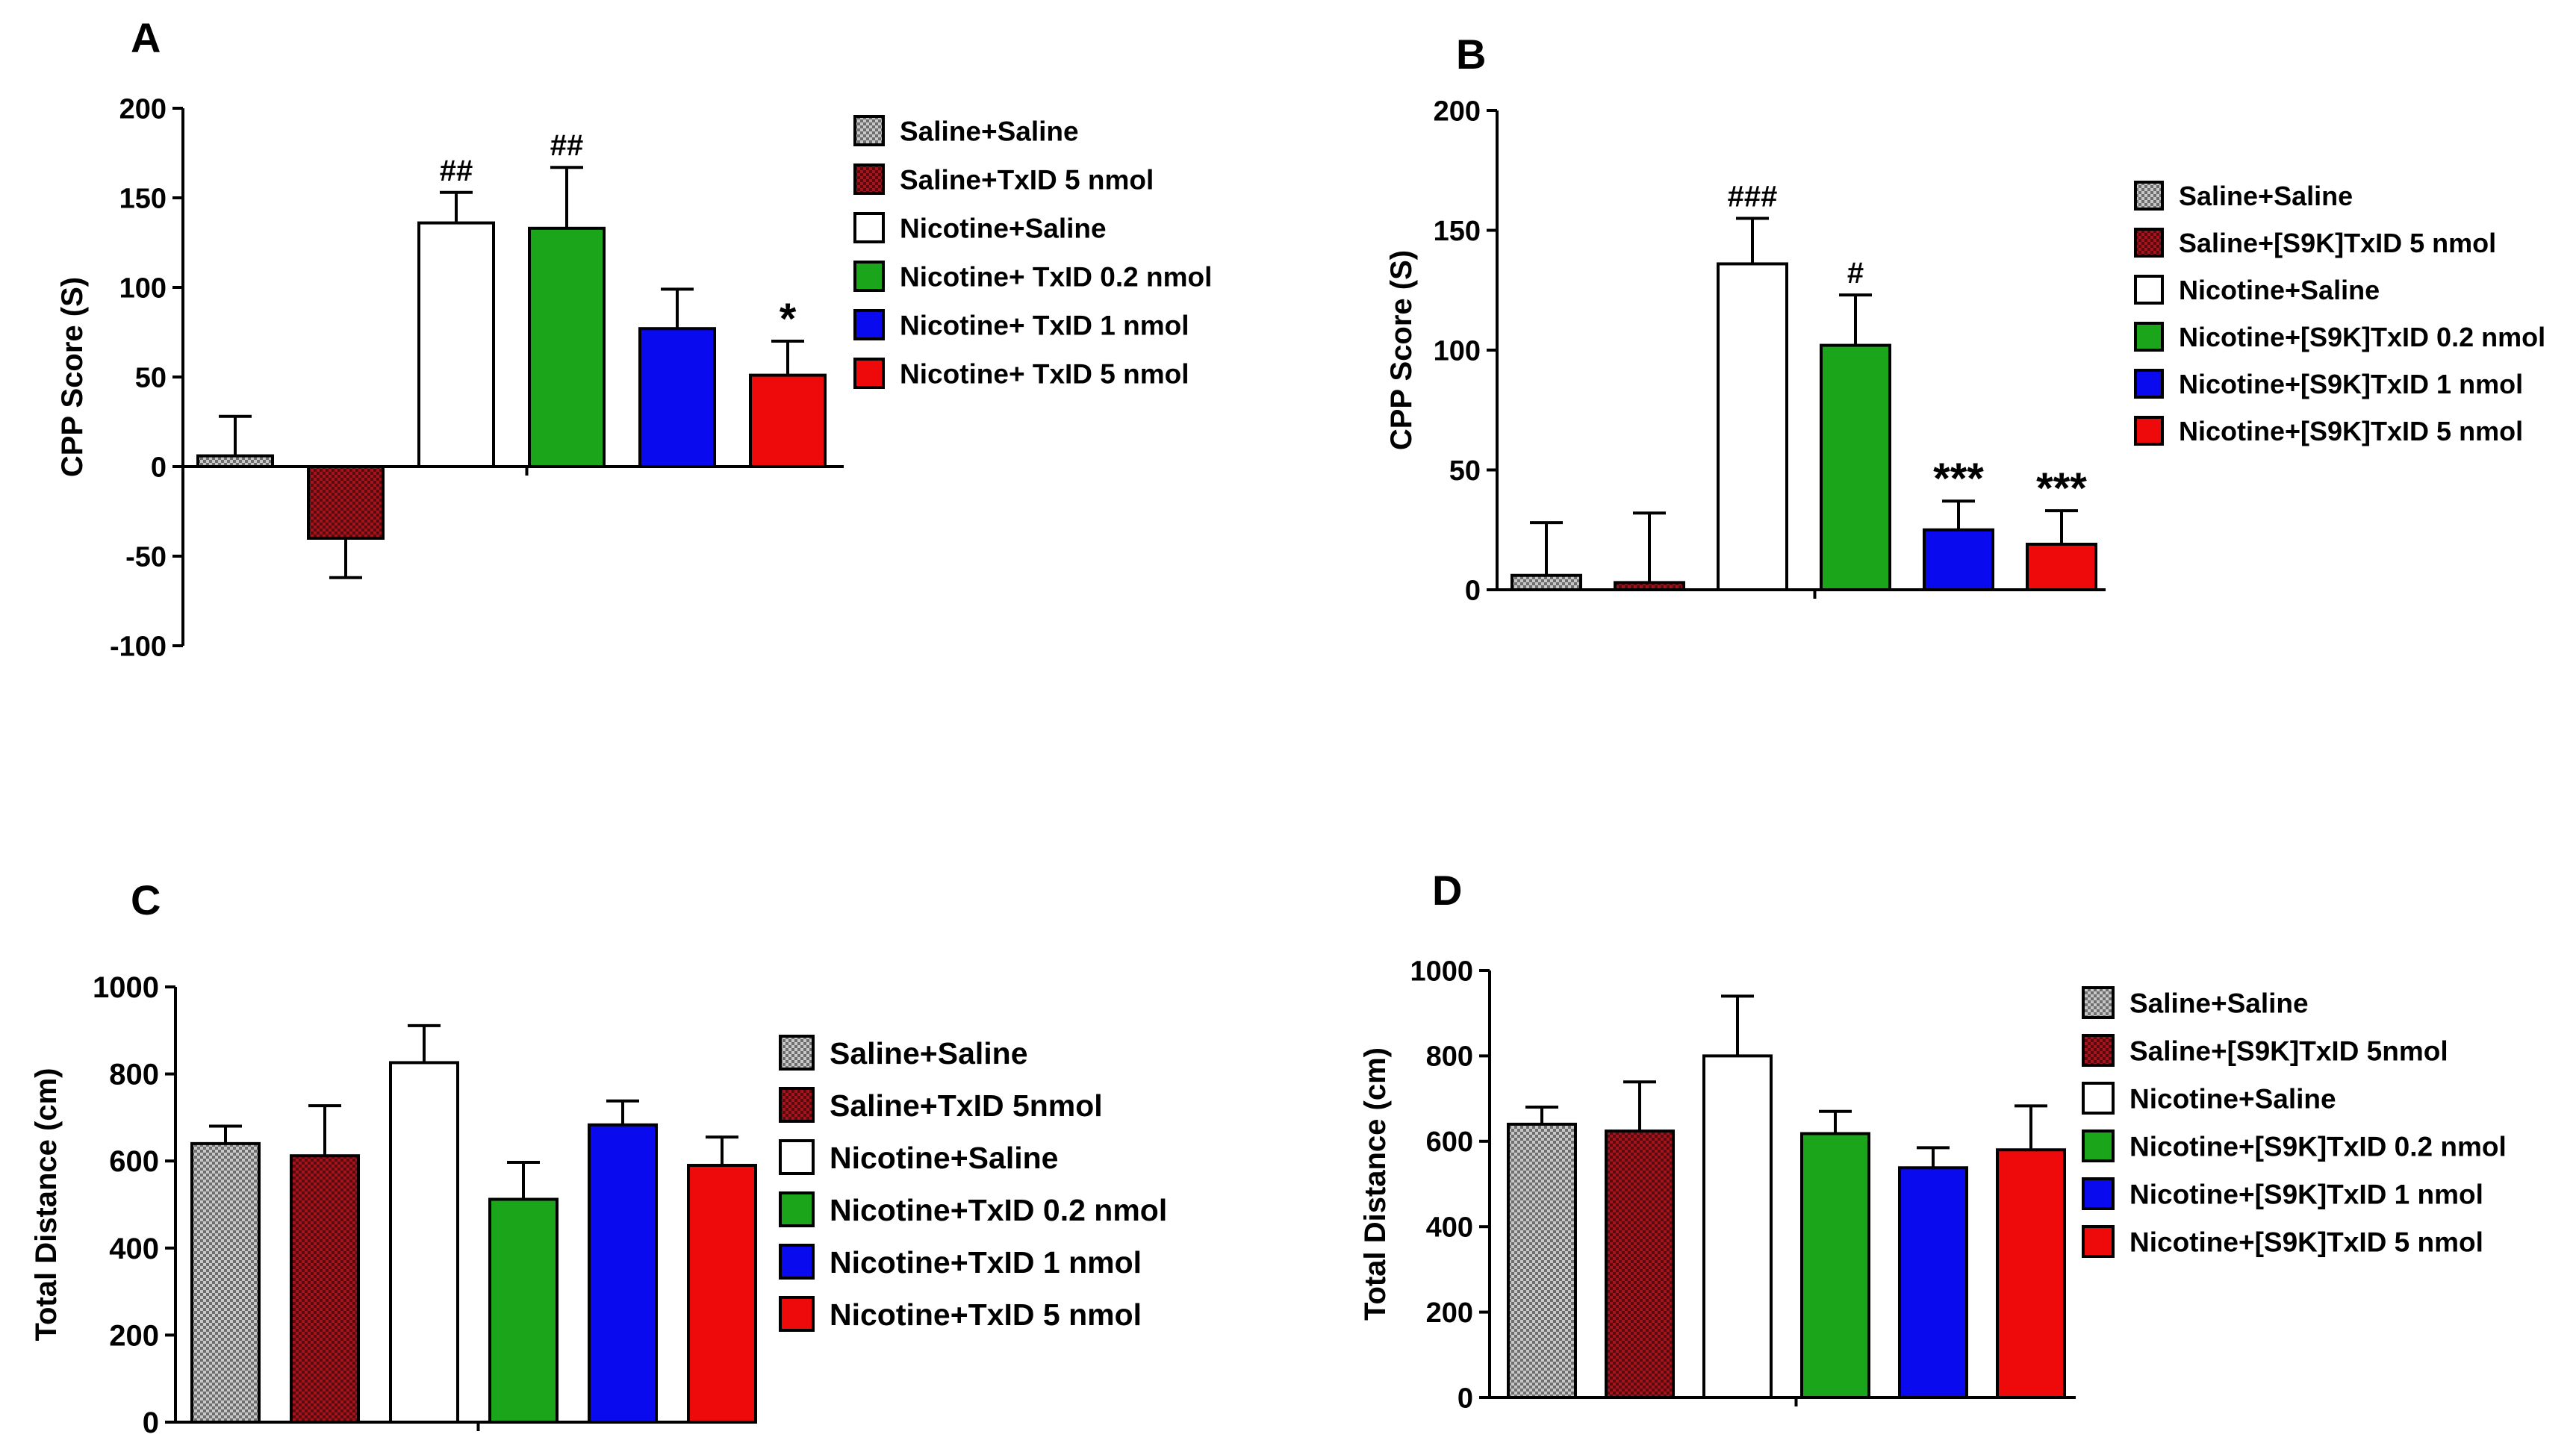  Describe the element at coordinates (986, 1262) in the screenshot. I see `legend-label: Nicotine+TxID 1 nmol` at that location.